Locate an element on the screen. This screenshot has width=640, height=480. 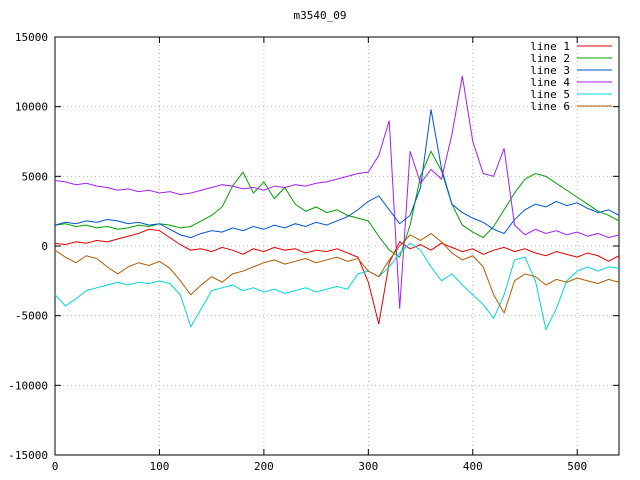
legend-label: line 2 is located at coordinates (550, 58).